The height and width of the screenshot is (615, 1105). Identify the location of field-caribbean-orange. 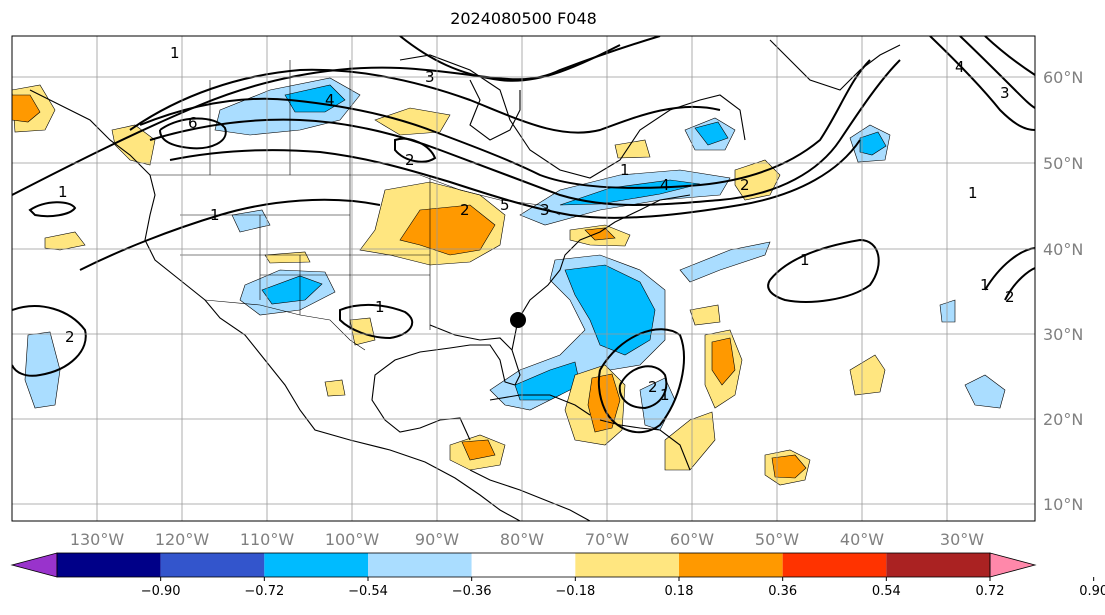
(604, 403).